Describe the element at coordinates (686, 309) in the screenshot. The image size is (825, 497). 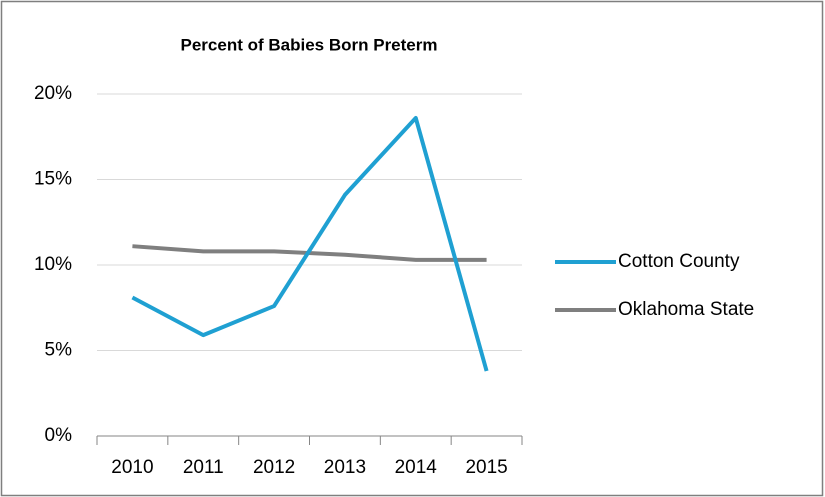
I see `legend-label: Oklahoma State` at that location.